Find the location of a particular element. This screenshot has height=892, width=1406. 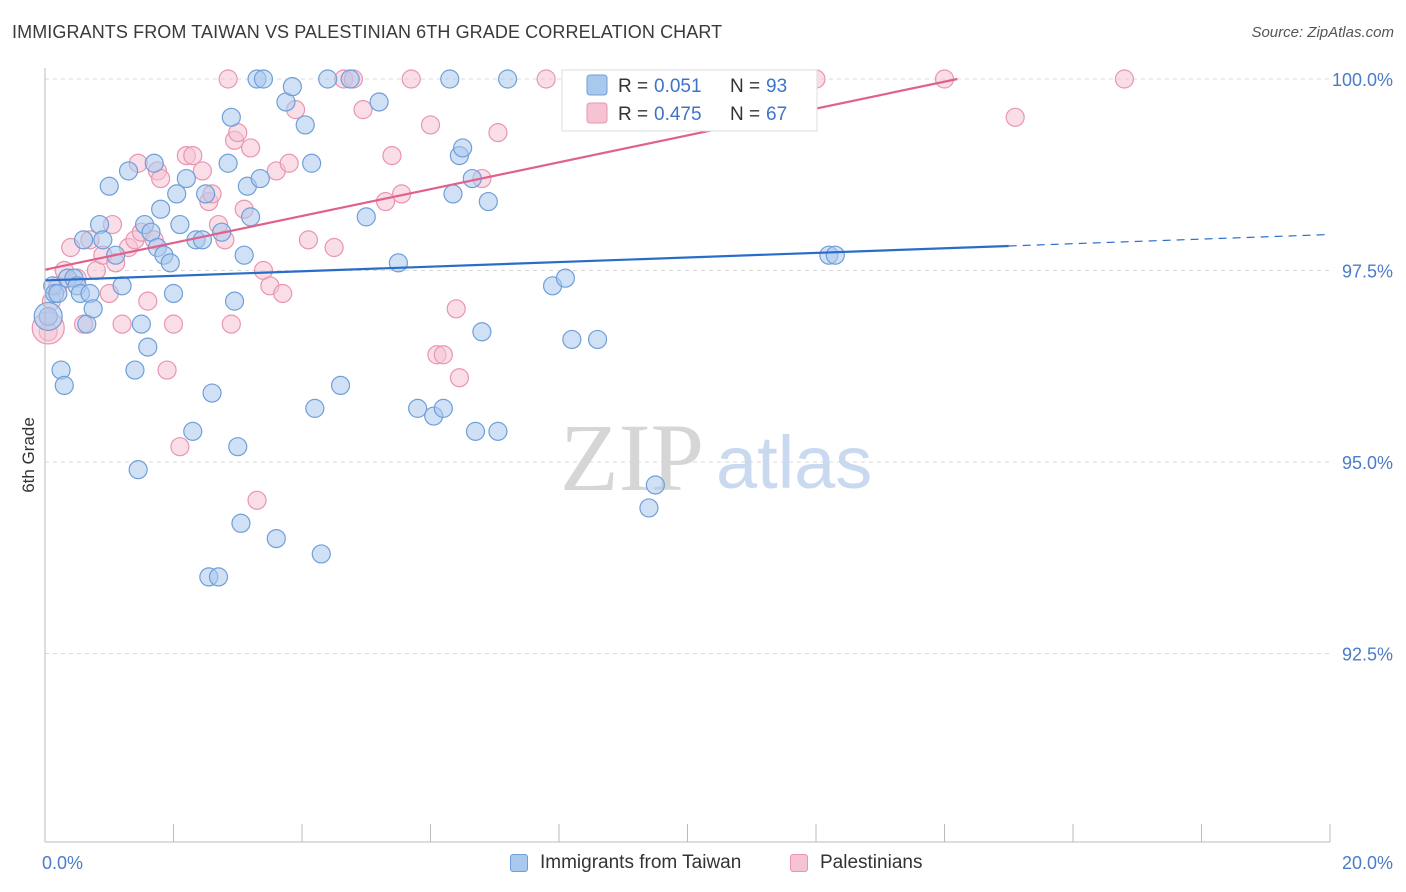

y-tick-label: 97.5% is located at coordinates (1367, 272).